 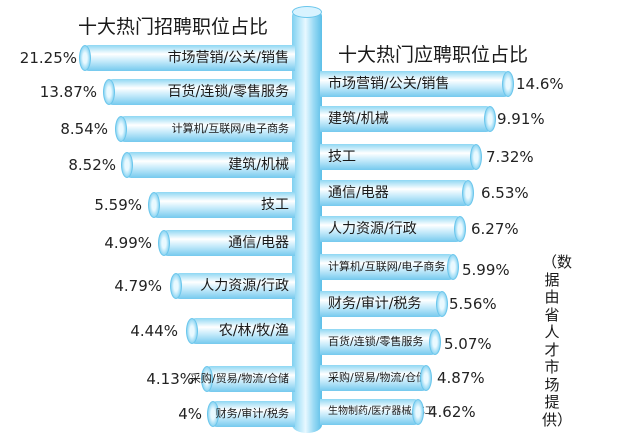 I want to click on bar-value: 4.62%, so click(x=452, y=412).